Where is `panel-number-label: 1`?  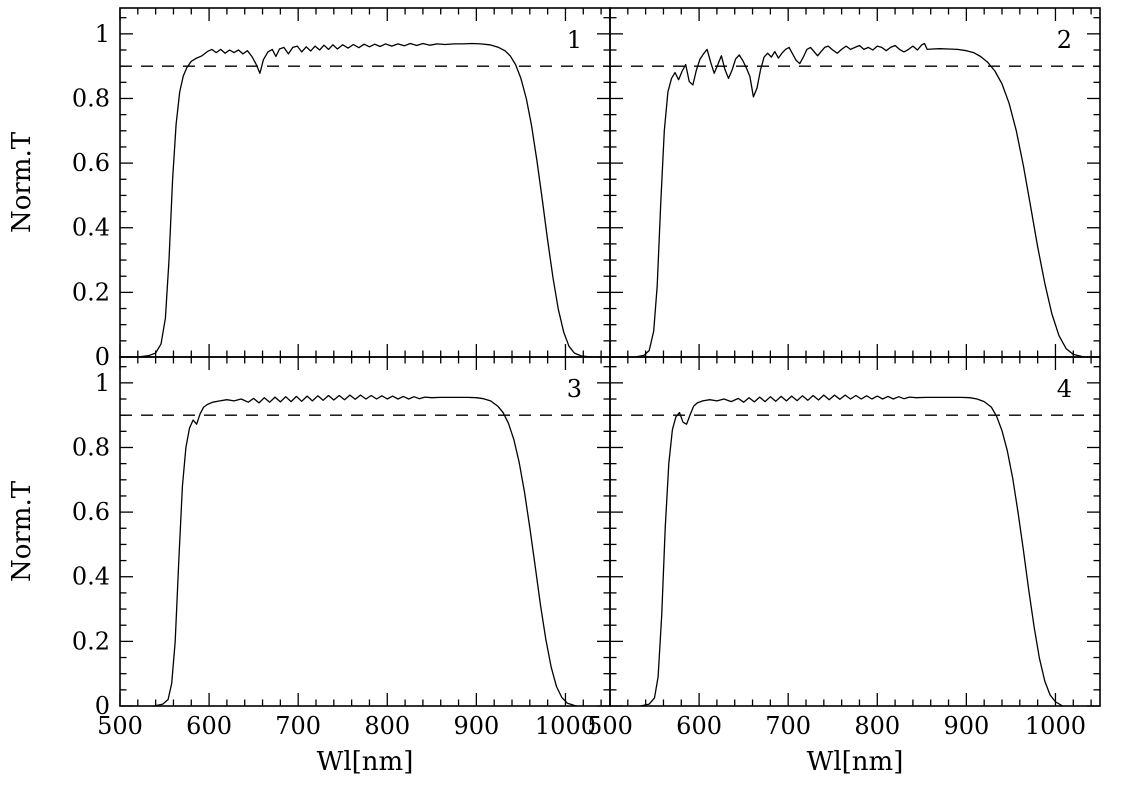 panel-number-label: 1 is located at coordinates (574, 40).